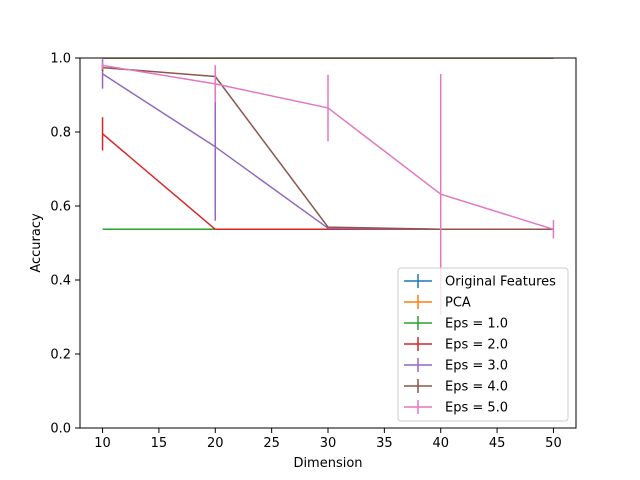 The image size is (640, 480). I want to click on x-tick-label: 15, so click(159, 443).